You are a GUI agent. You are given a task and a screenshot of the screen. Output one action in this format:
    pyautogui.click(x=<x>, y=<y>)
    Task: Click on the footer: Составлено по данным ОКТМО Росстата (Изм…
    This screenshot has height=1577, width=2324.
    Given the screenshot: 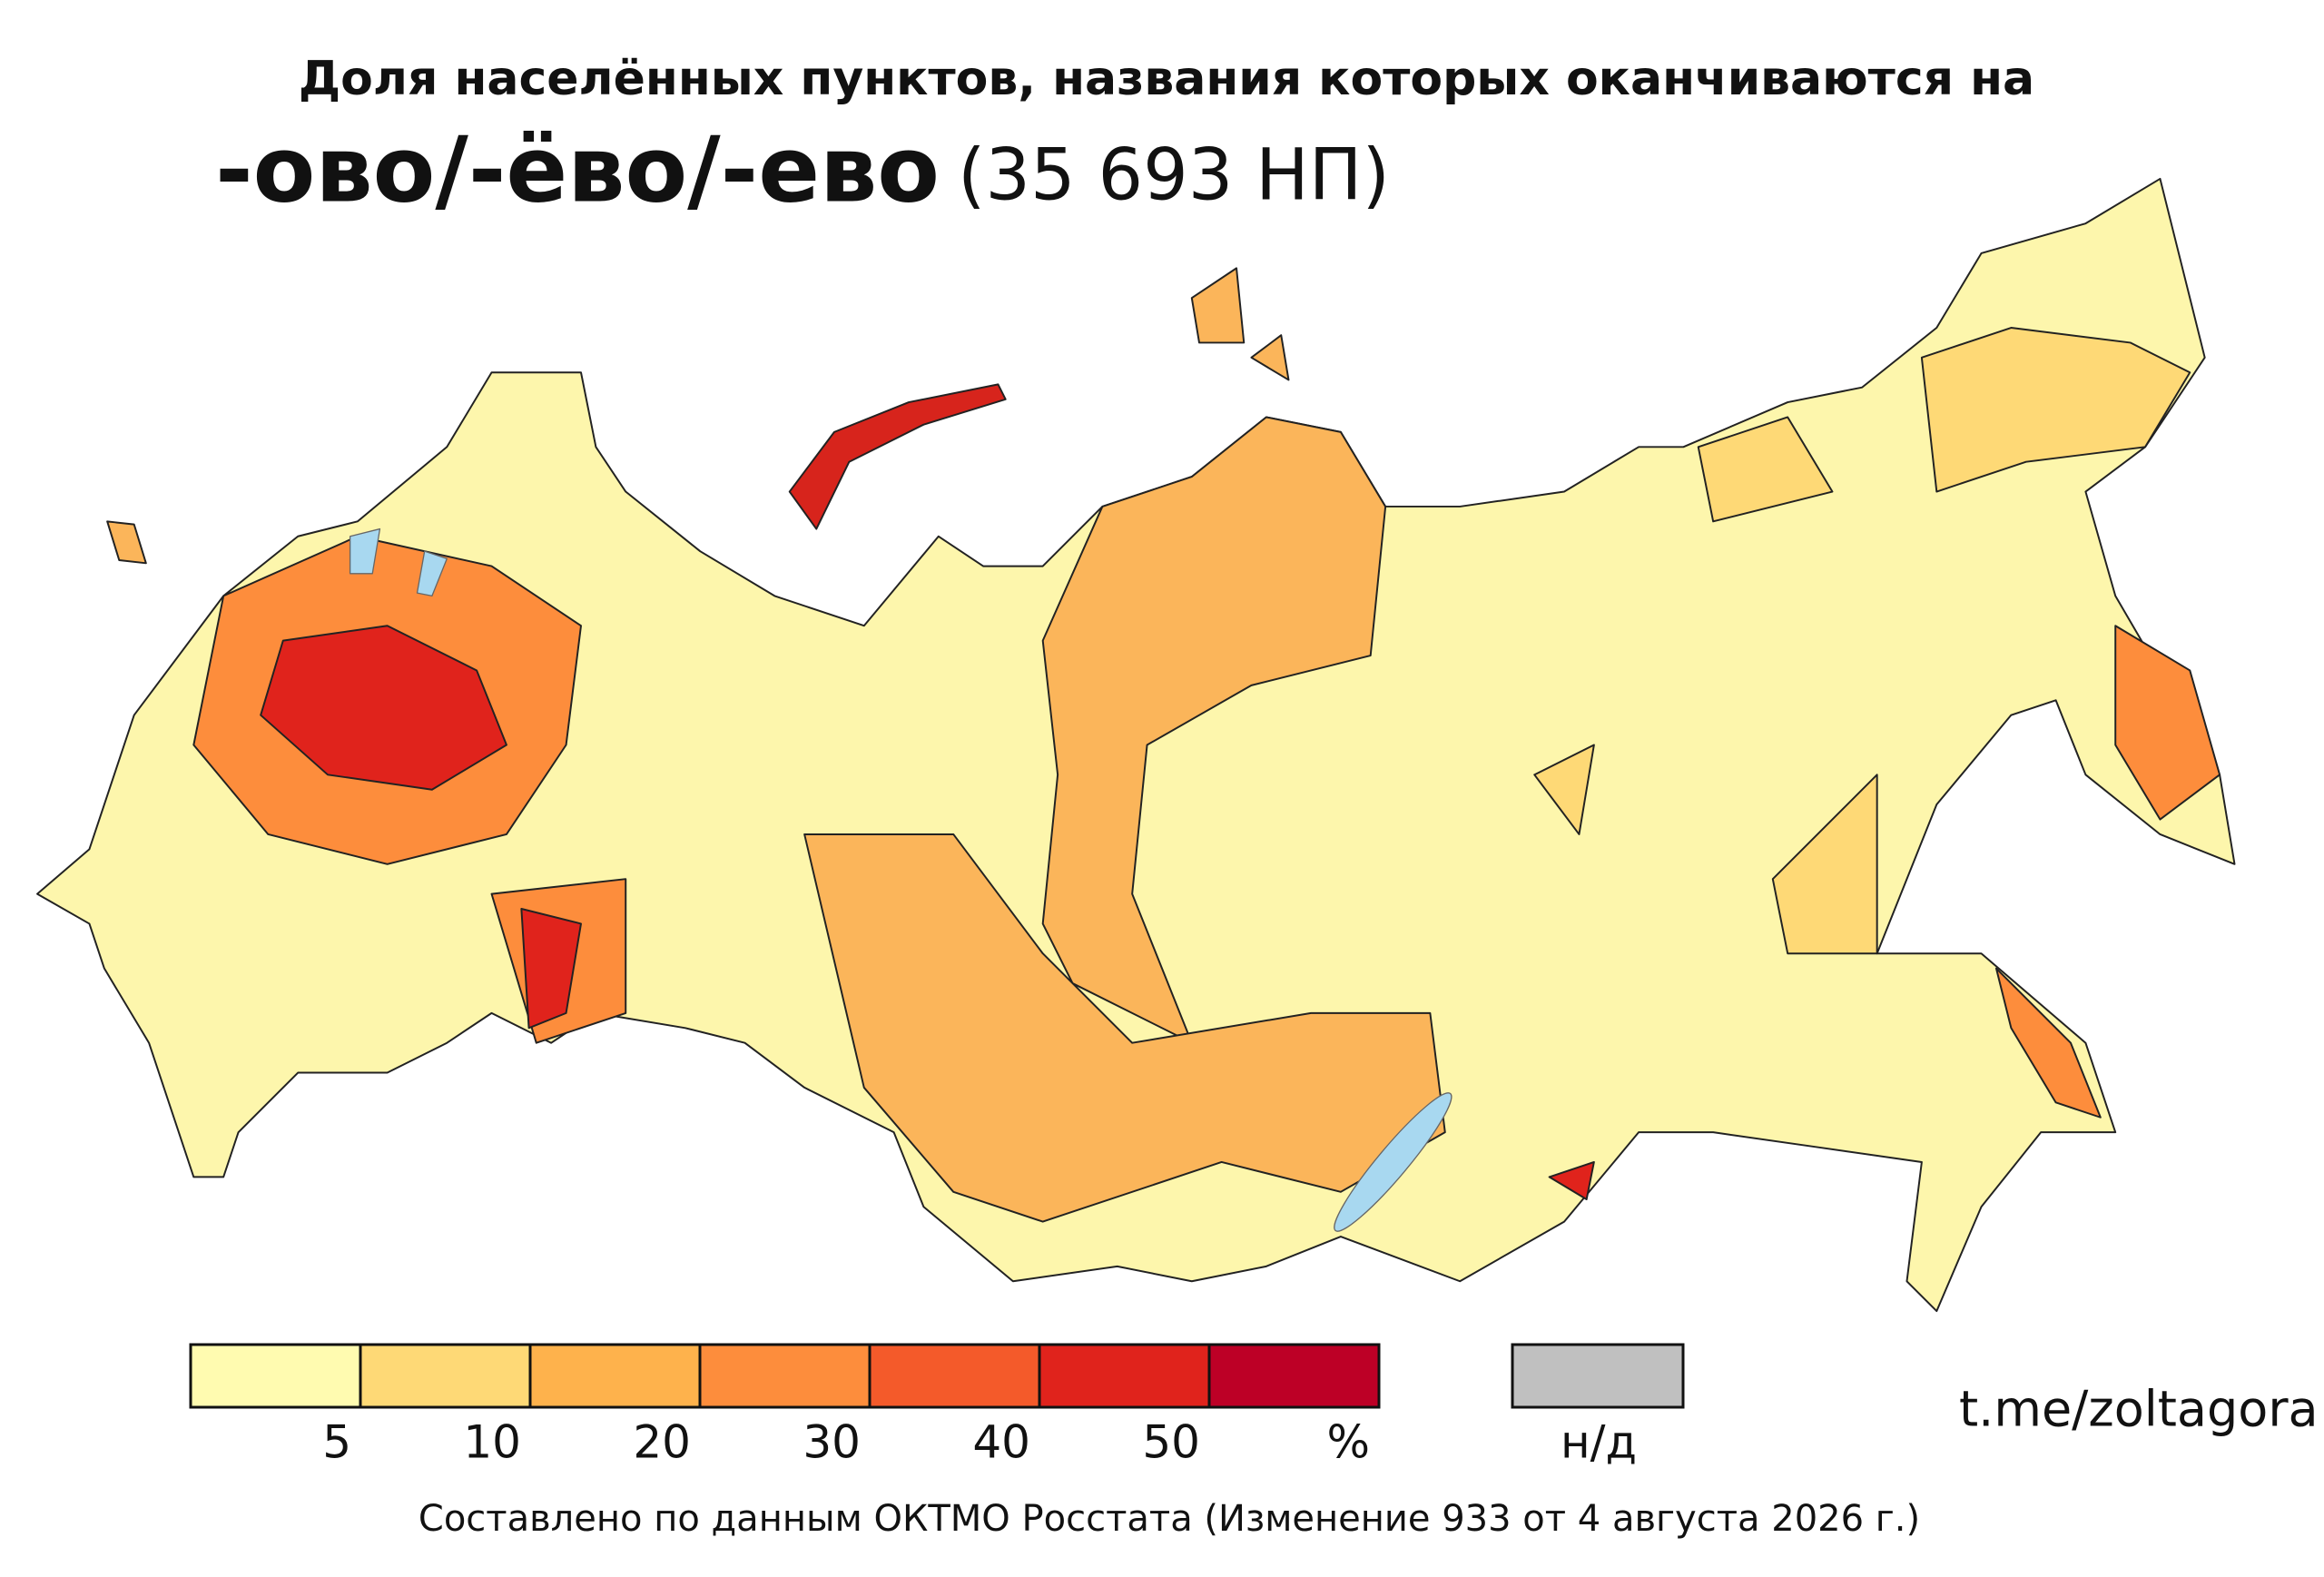 What is the action you would take?
    pyautogui.click(x=1169, y=1519)
    